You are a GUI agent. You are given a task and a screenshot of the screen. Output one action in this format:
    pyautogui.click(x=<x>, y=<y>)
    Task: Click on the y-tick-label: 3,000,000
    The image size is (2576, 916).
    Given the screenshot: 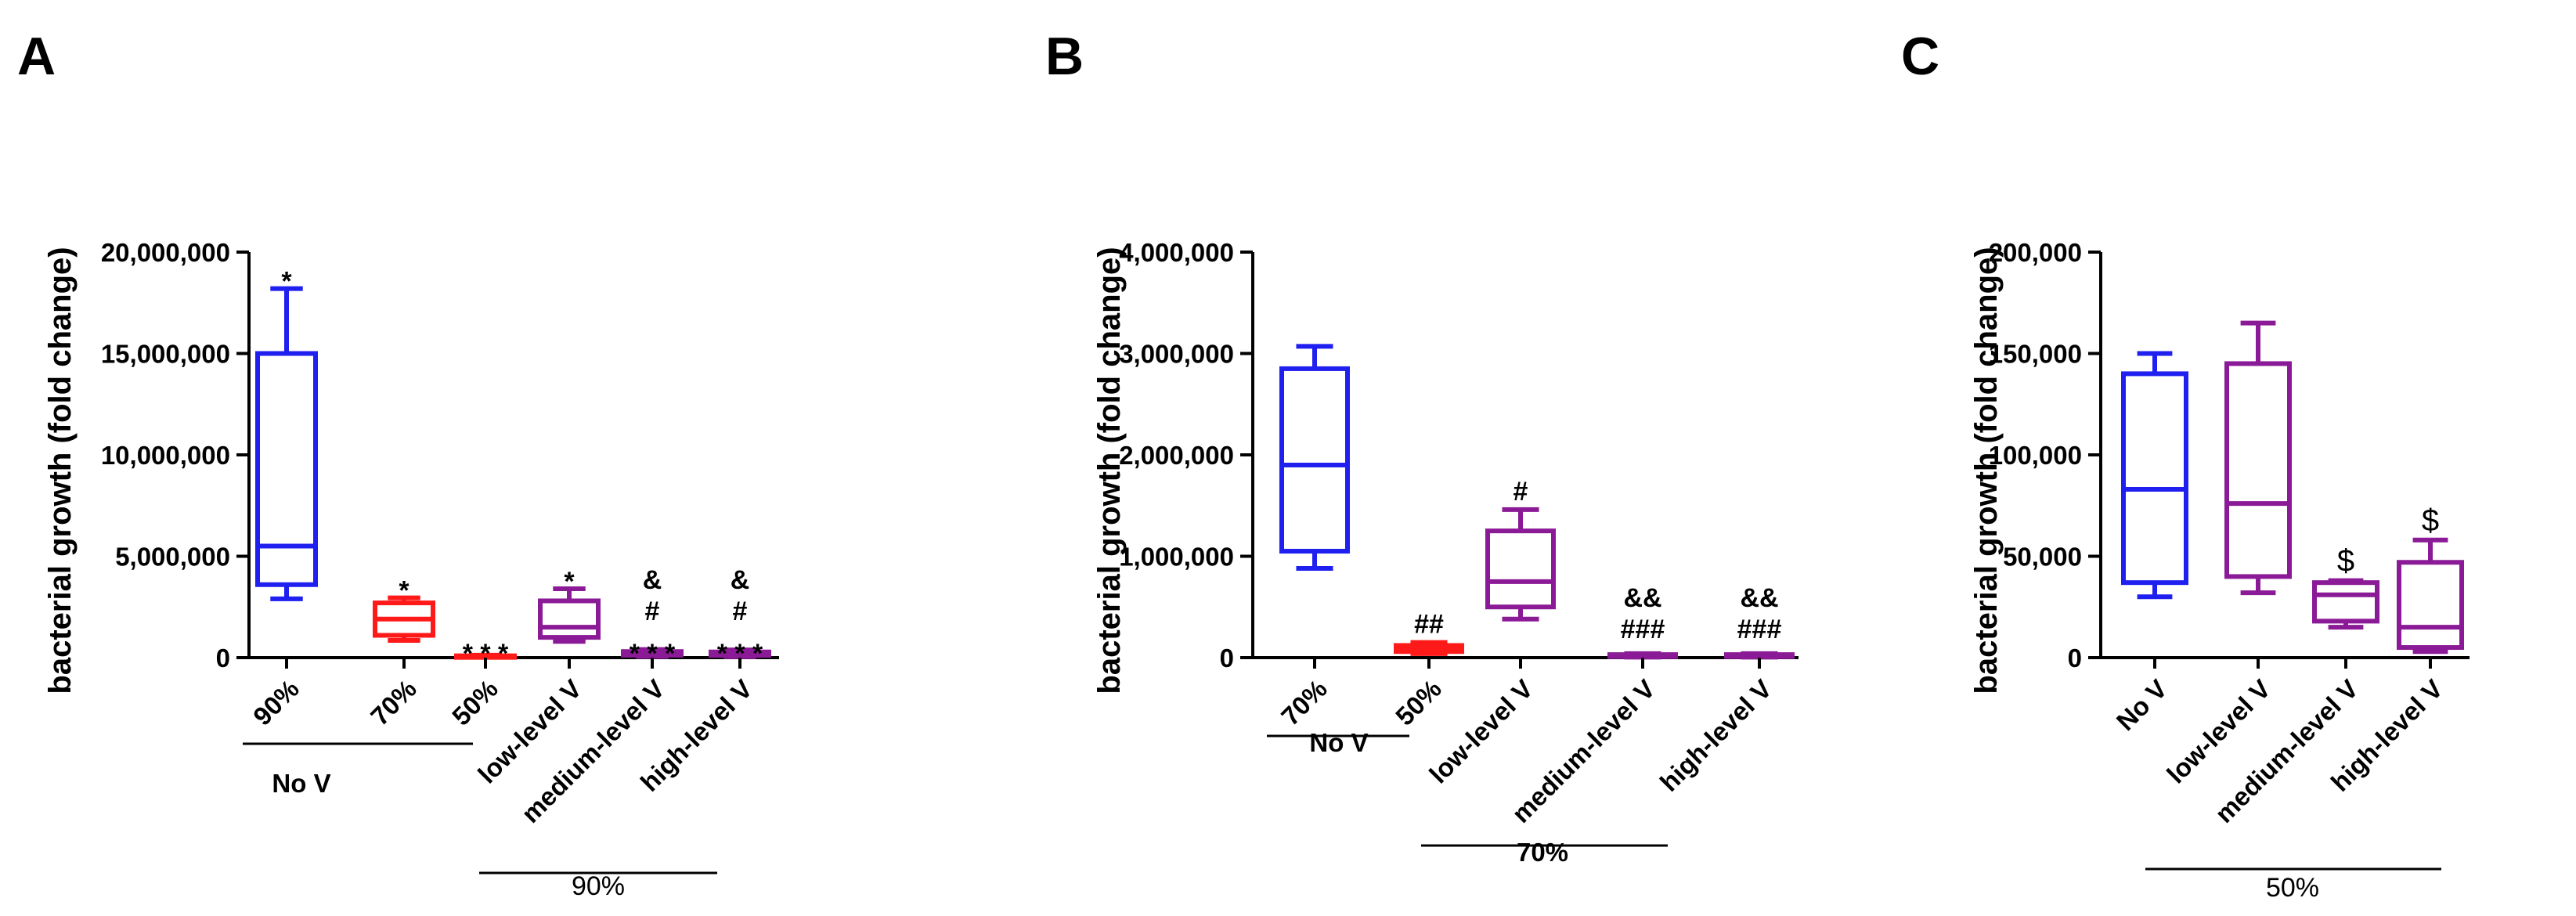 What is the action you would take?
    pyautogui.click(x=1176, y=354)
    